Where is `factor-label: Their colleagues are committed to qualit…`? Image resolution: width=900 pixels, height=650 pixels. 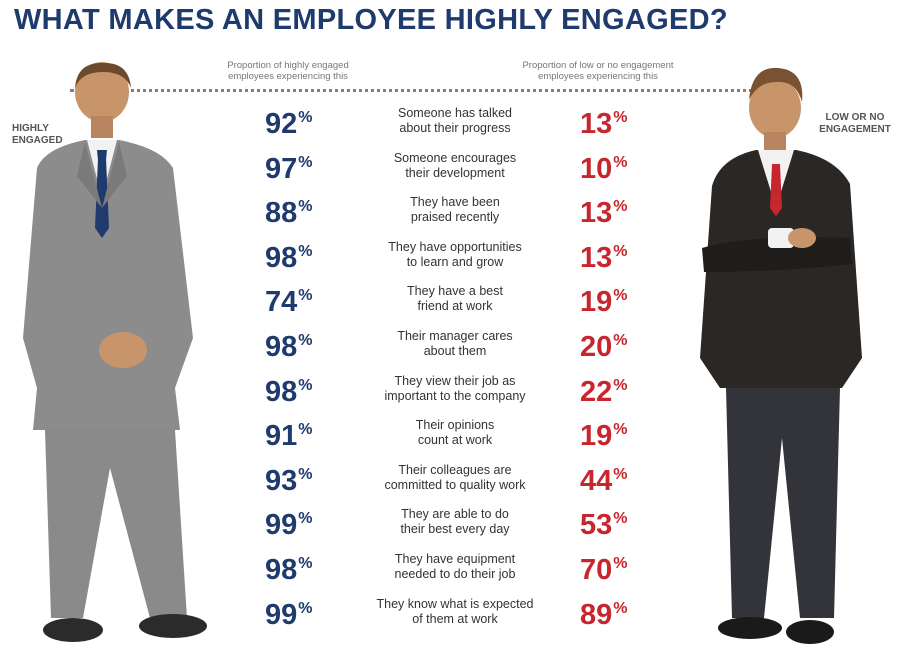 factor-label: Their colleagues are committed to qualit… is located at coordinates (455, 477).